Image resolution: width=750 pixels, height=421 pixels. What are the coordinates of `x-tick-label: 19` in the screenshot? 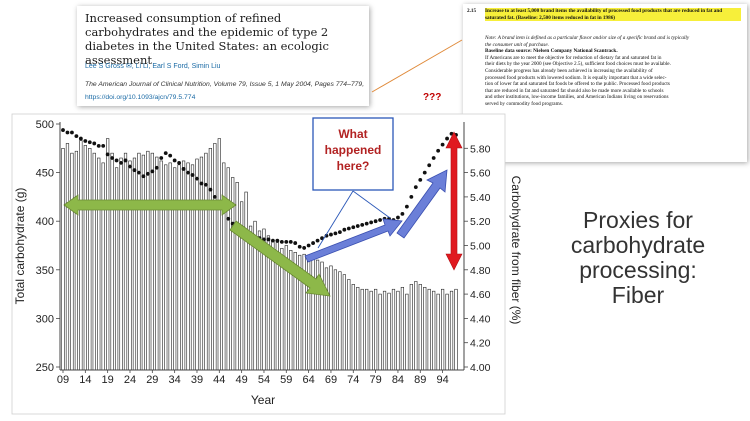 It's located at (108, 380).